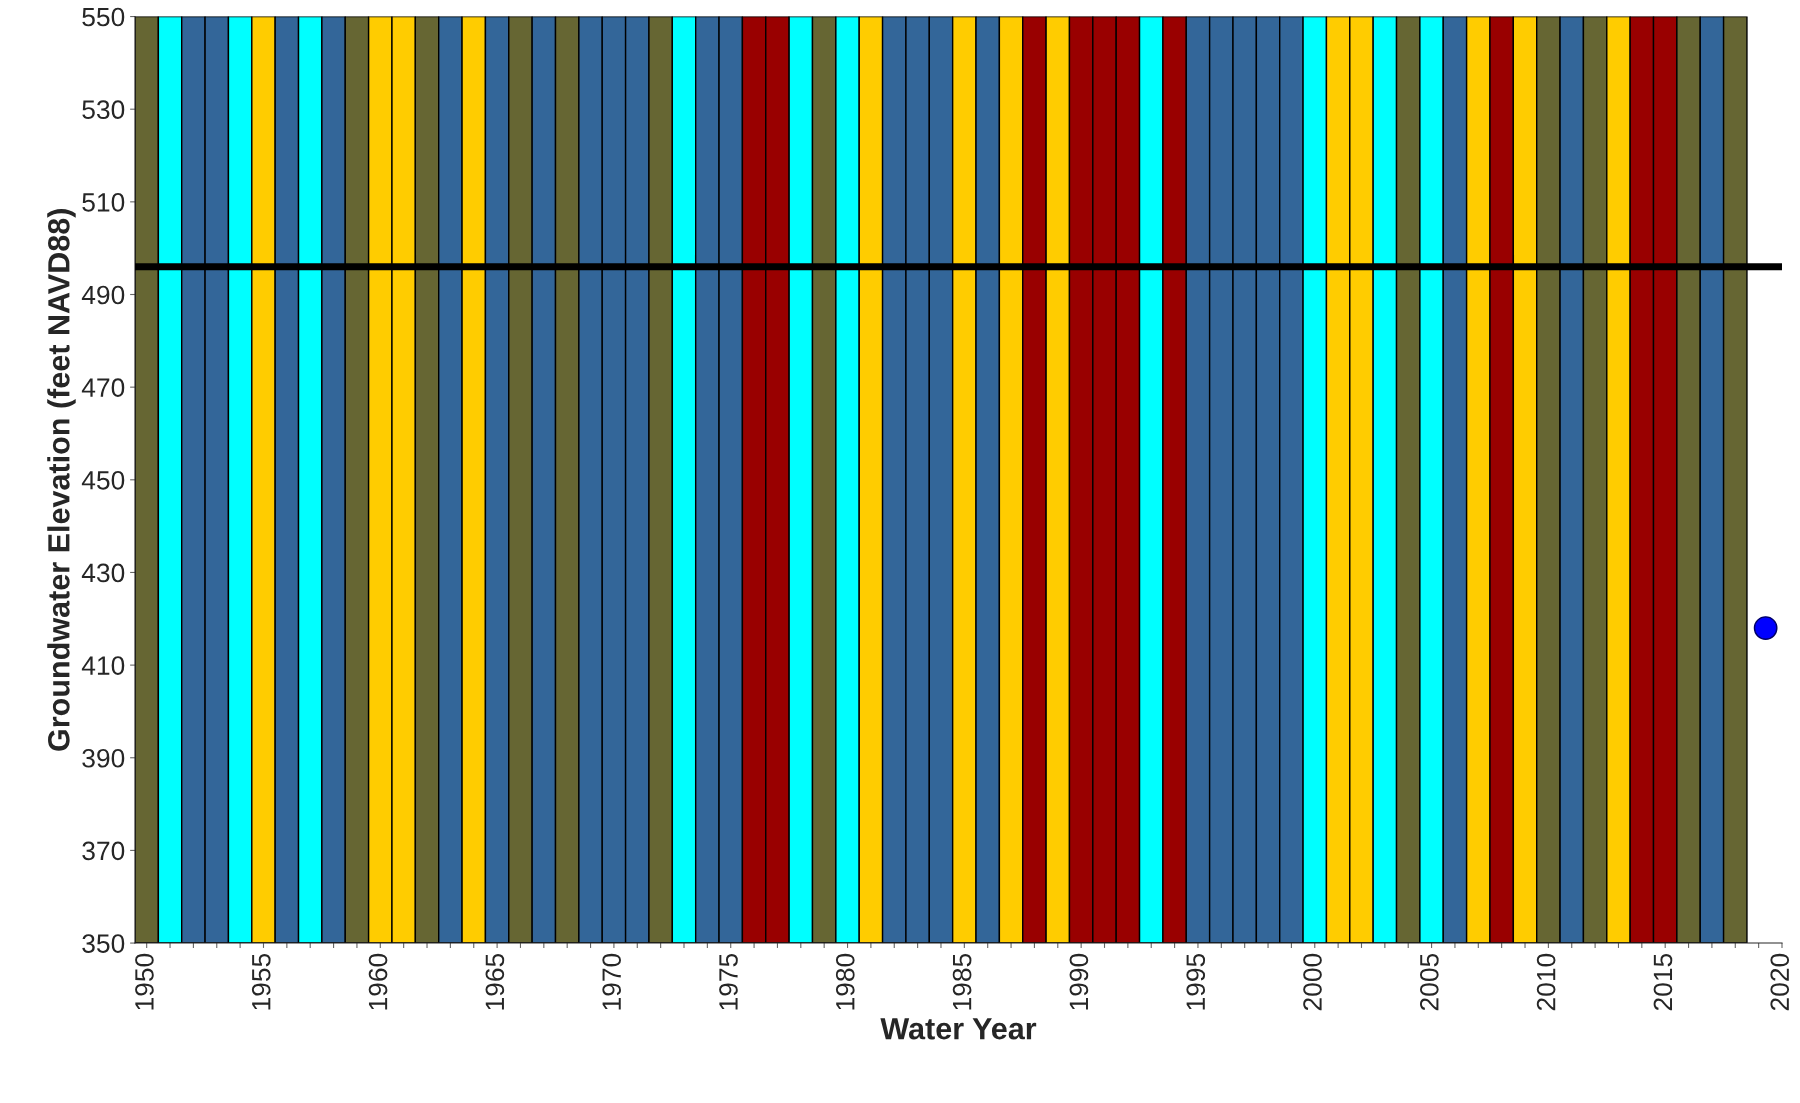 This screenshot has width=1800, height=1103. I want to click on y-axis-title: Groundwater Elevation (feet NAVD88), so click(61, 480).